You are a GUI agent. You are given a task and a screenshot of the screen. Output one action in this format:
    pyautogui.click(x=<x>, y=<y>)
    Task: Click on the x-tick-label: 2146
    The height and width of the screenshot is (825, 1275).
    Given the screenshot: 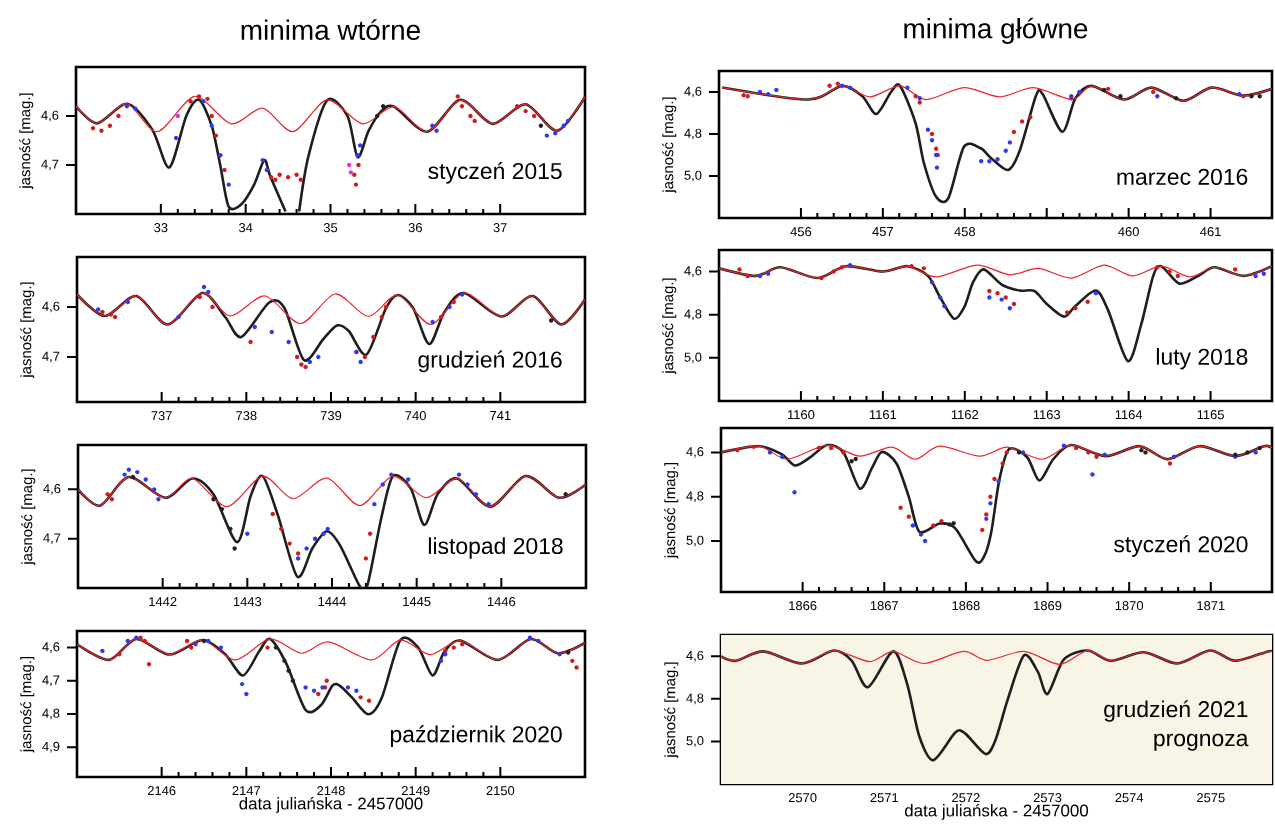 What is the action you would take?
    pyautogui.click(x=161, y=791)
    